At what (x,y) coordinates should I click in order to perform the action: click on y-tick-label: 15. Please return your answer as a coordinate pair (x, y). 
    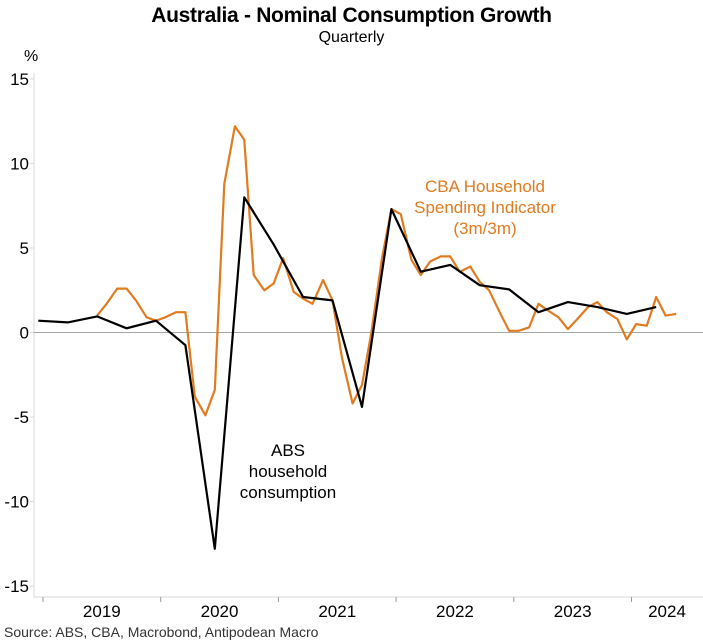
    Looking at the image, I should click on (19, 79).